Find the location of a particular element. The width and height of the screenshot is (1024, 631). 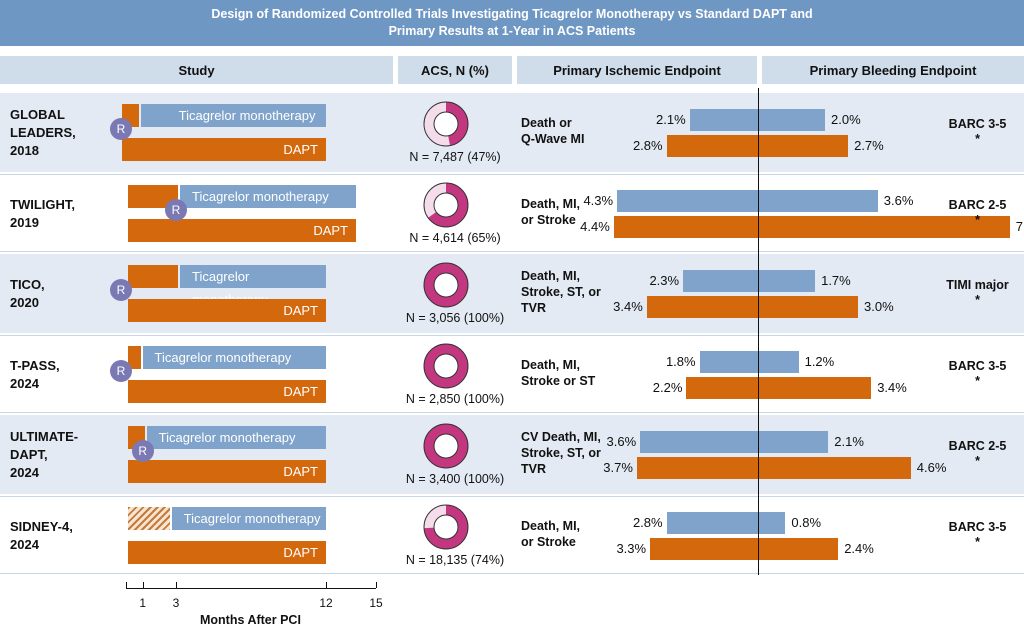

bleeding-dapt-value: 2.7% is located at coordinates (869, 145).